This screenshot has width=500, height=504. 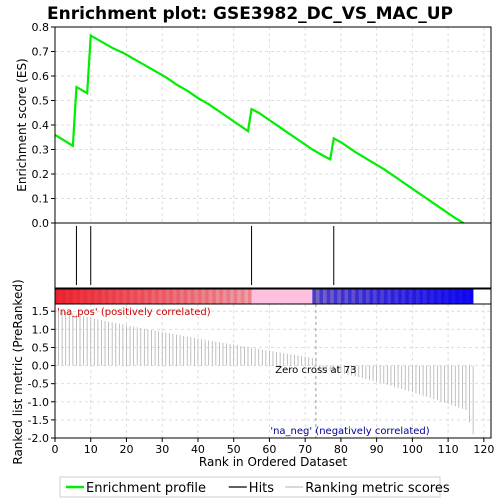 I want to click on metric-tick-label-y: 1.0, so click(x=41, y=329).